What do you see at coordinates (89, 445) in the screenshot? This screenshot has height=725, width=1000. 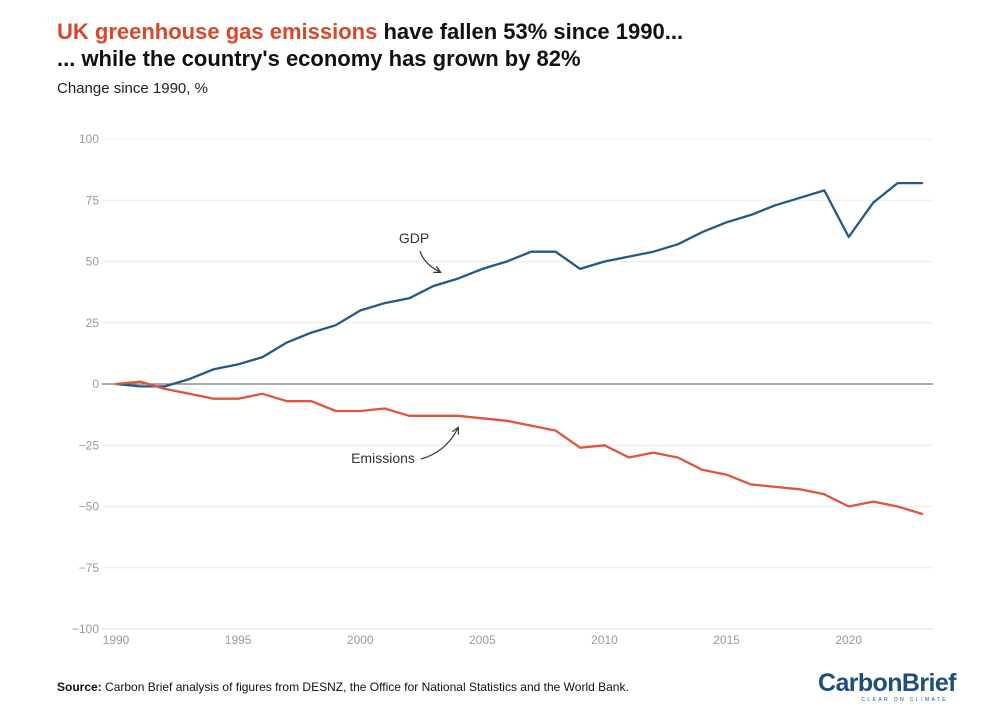 I see `y-tick-label: −25` at bounding box center [89, 445].